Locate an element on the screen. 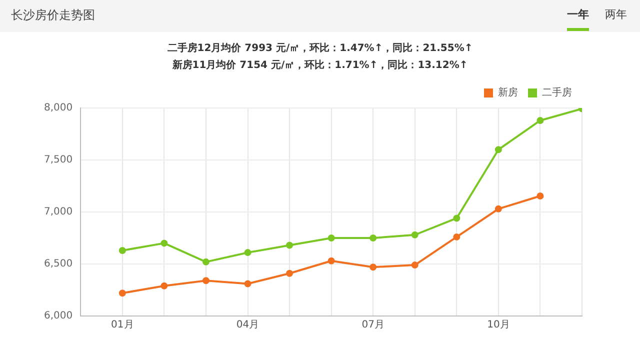 Image resolution: width=640 pixels, height=338 pixels. y-tick-label: 7,000 is located at coordinates (58, 212).